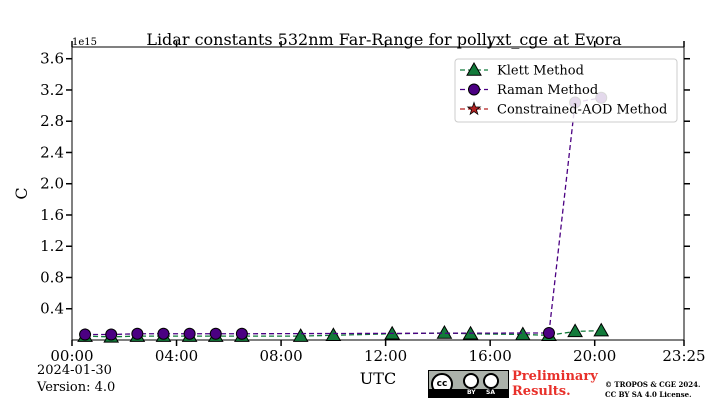  What do you see at coordinates (52, 215) in the screenshot?
I see `y-tick-label: 1.6` at bounding box center [52, 215].